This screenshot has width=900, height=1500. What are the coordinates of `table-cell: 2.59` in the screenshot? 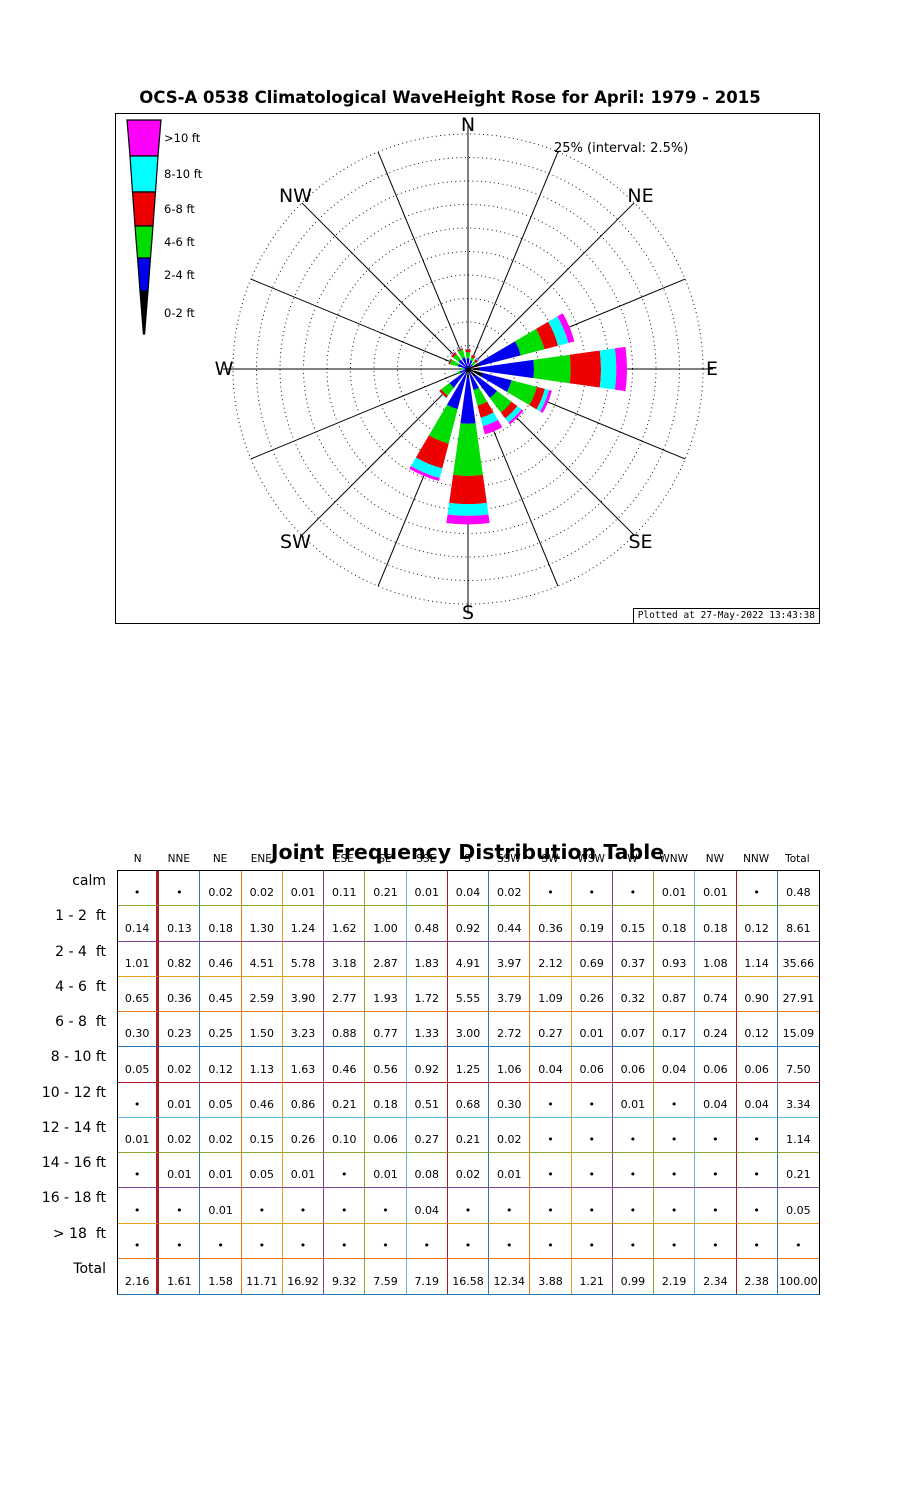 It's located at (262, 994).